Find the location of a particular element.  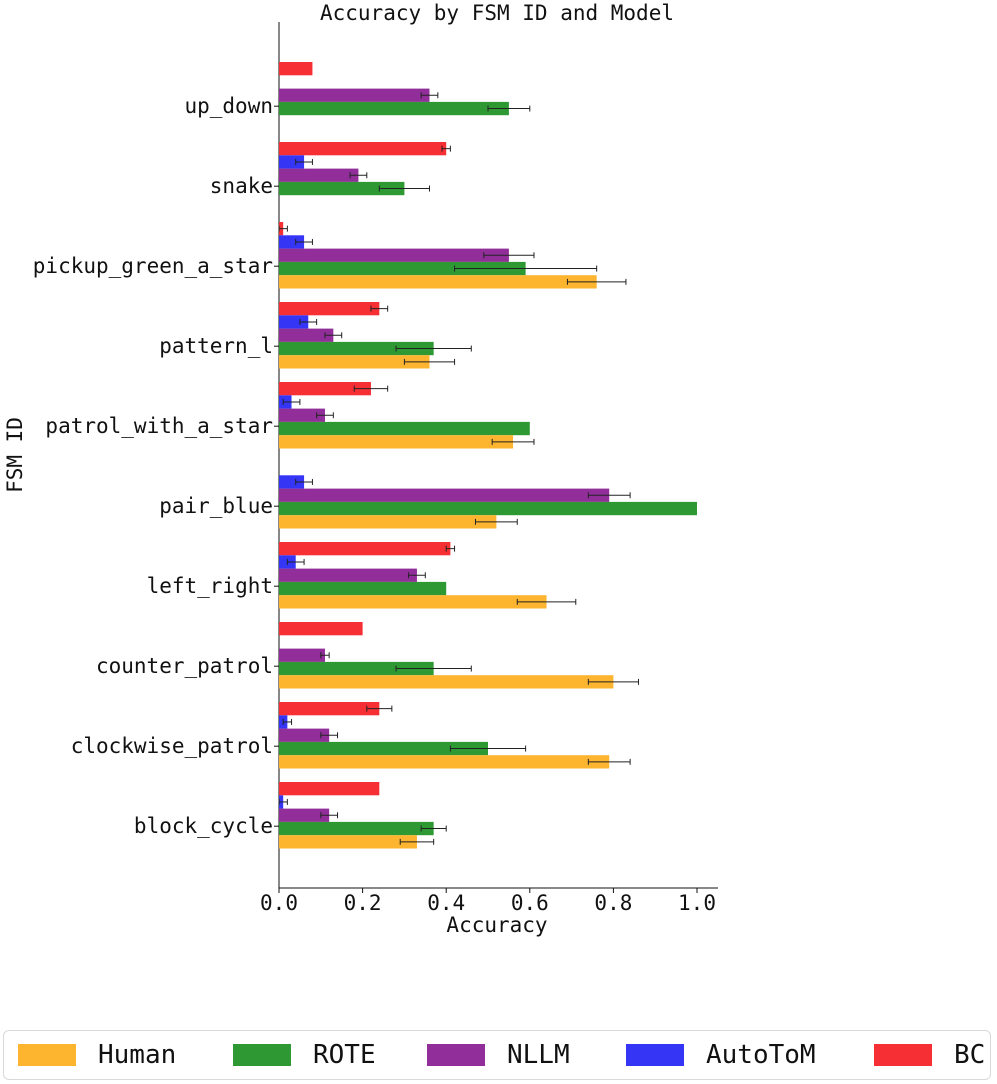

y-tick-label: pair_blue is located at coordinates (216, 506).